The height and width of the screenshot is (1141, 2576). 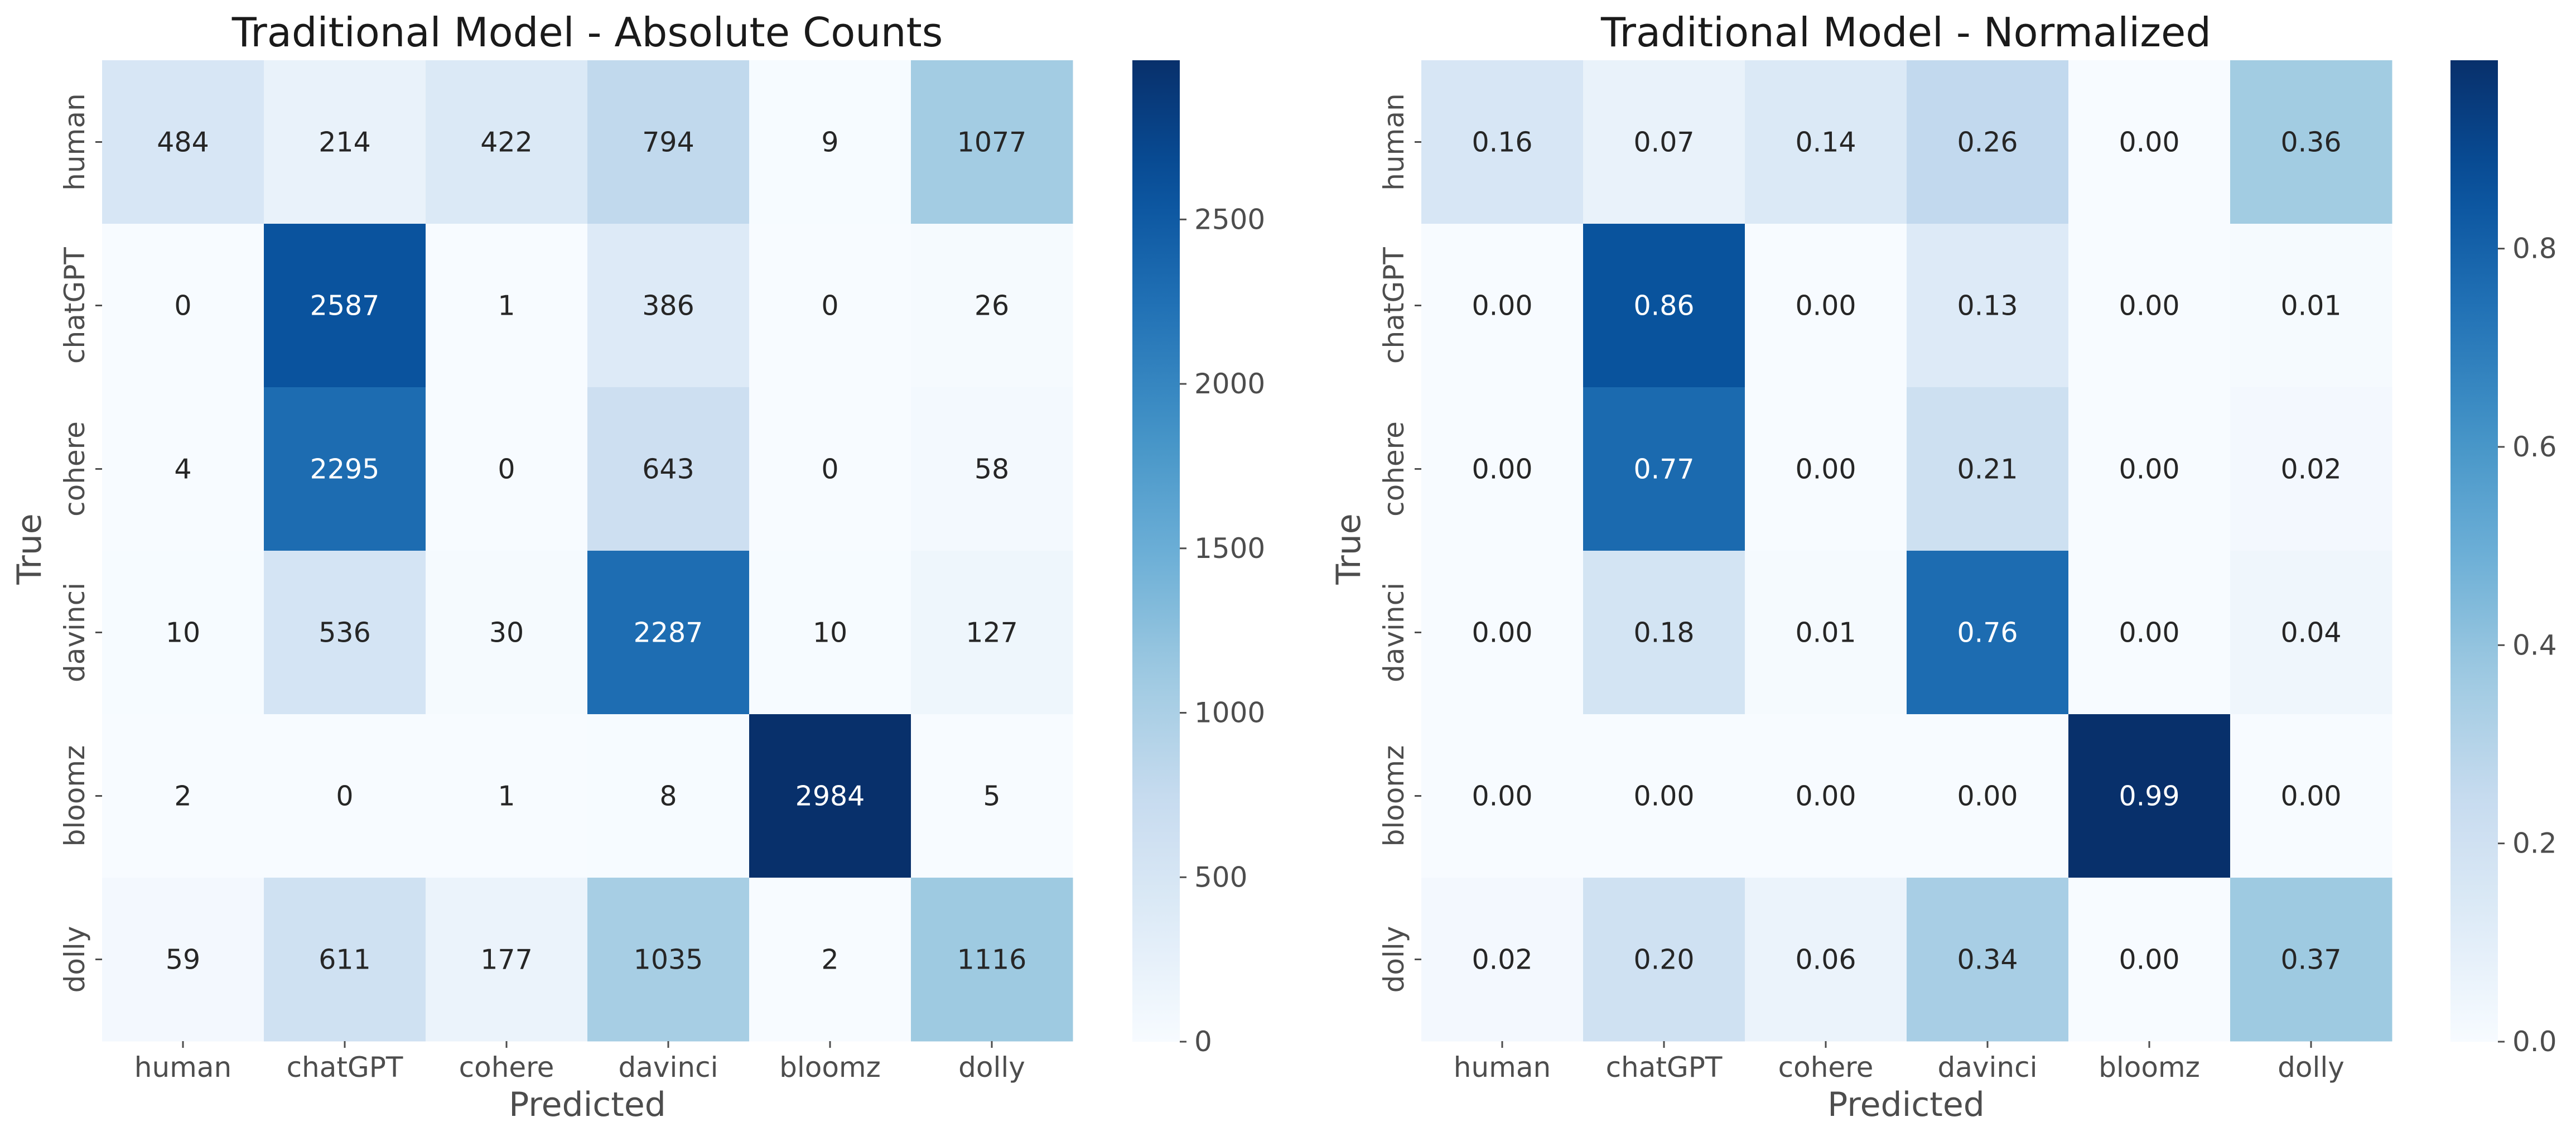 I want to click on colorbar-tick-label: 0, so click(x=1203, y=1042).